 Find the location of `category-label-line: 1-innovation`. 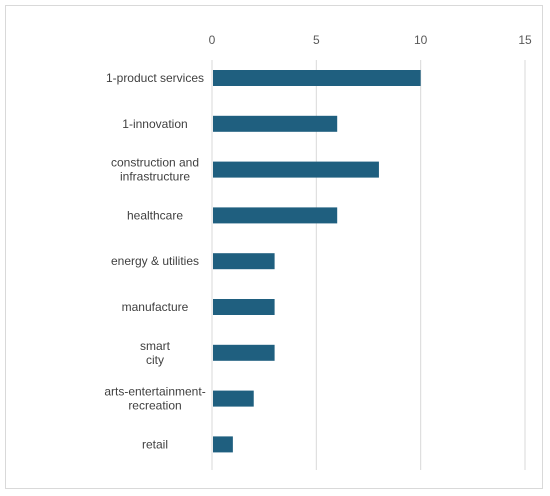

category-label-line: 1-innovation is located at coordinates (154, 124).